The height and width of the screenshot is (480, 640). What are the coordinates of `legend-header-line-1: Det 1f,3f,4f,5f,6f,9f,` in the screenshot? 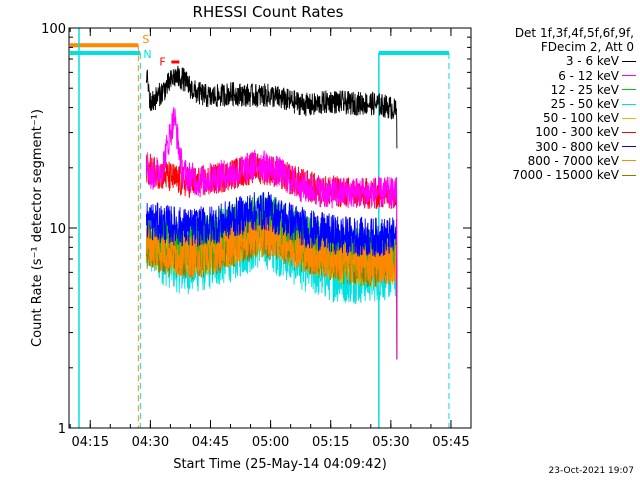 It's located at (574, 33).